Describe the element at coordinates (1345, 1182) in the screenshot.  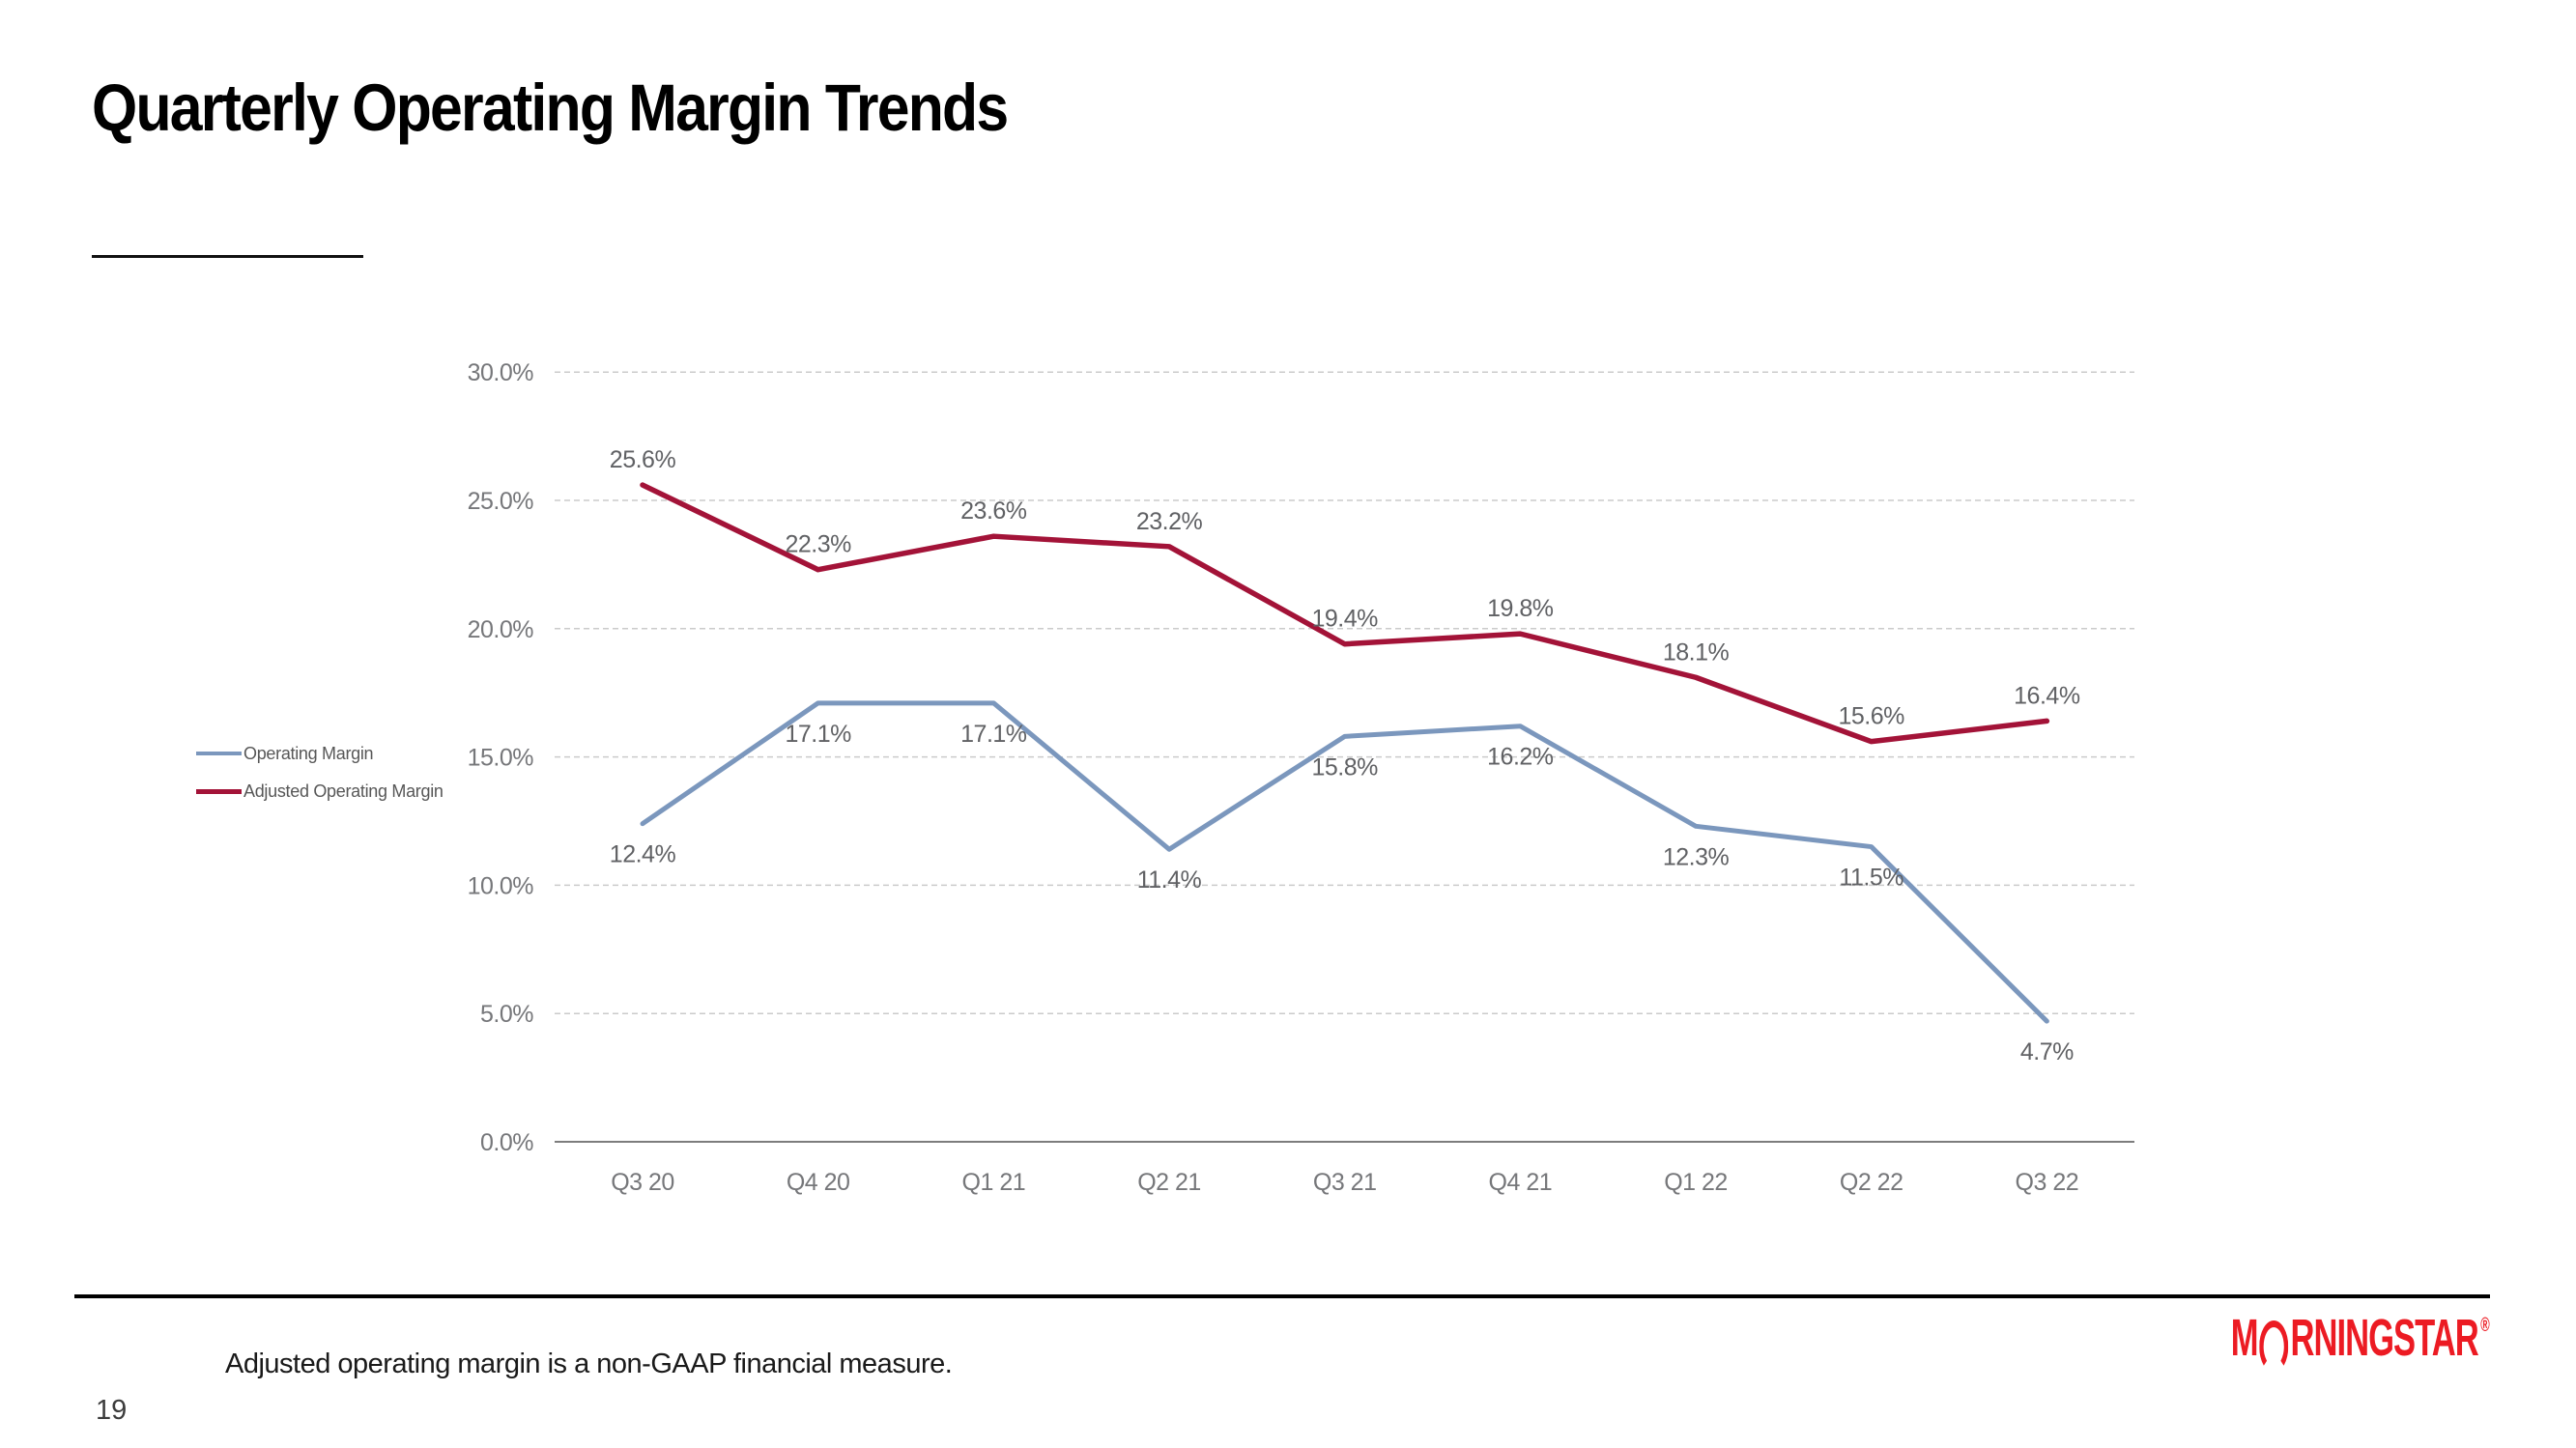
I see `svg-text: Q3 21` at that location.